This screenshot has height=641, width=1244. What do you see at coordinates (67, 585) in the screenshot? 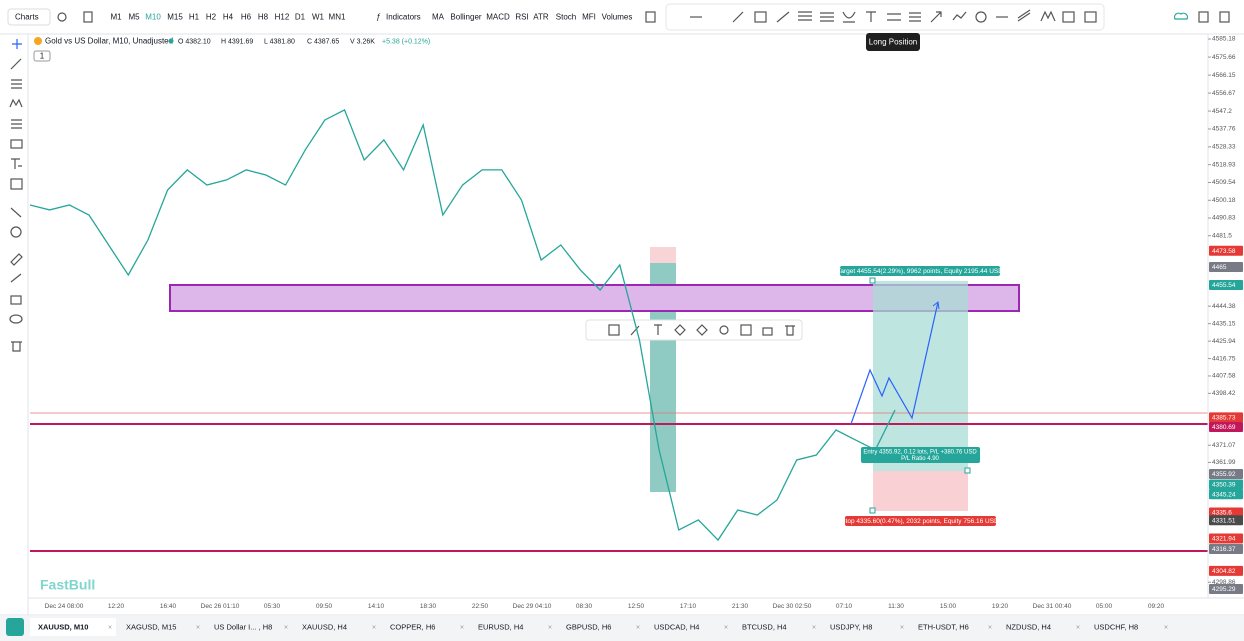
I see `watermark: FastBull` at bounding box center [67, 585].